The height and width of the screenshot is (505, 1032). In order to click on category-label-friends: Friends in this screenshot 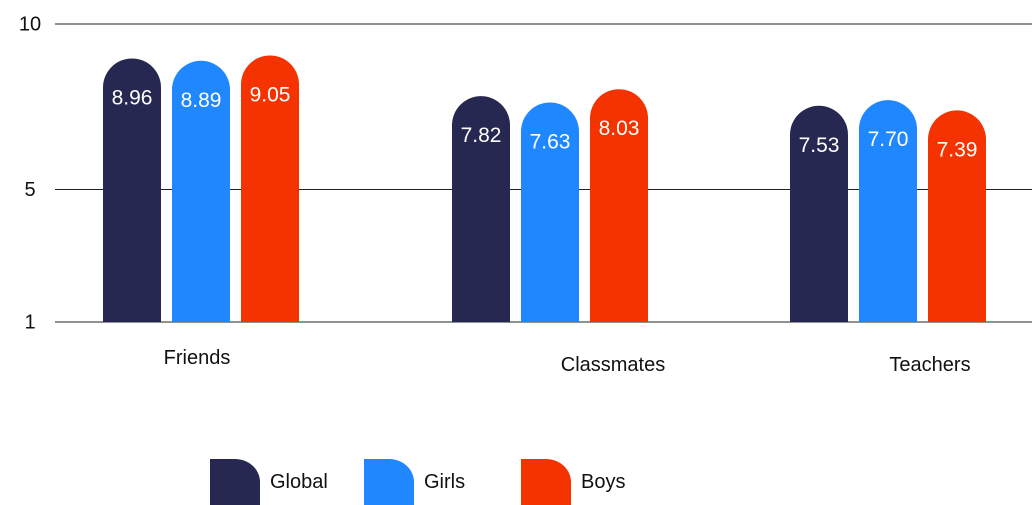, I will do `click(197, 358)`.